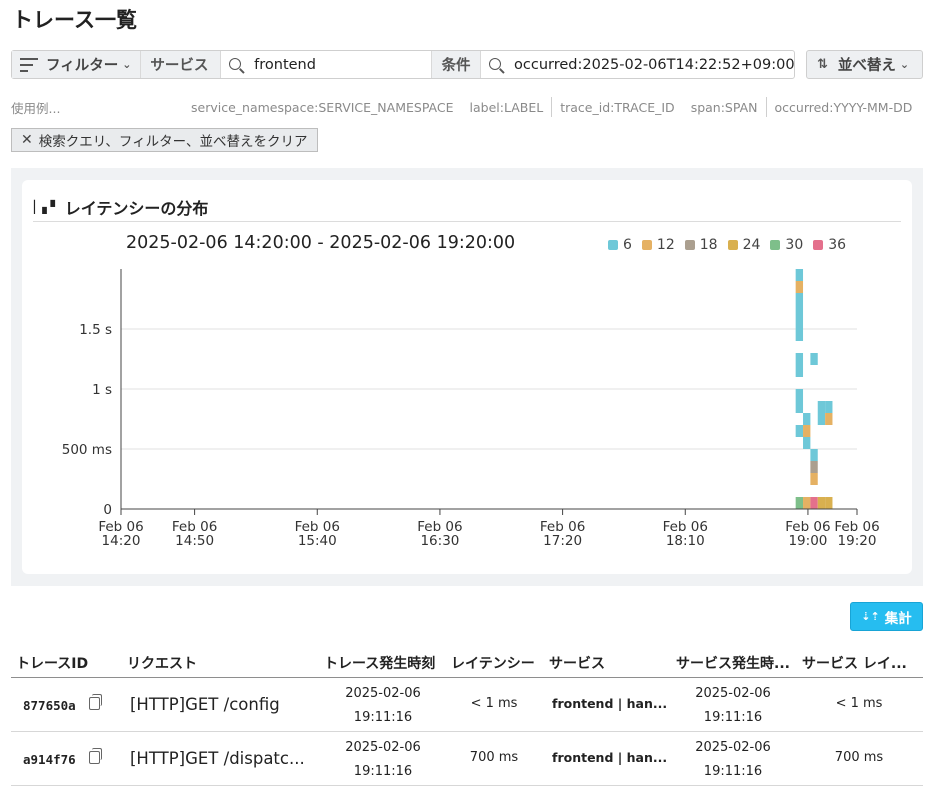  Describe the element at coordinates (181, 64) in the screenshot. I see `service-label: サービス` at that location.